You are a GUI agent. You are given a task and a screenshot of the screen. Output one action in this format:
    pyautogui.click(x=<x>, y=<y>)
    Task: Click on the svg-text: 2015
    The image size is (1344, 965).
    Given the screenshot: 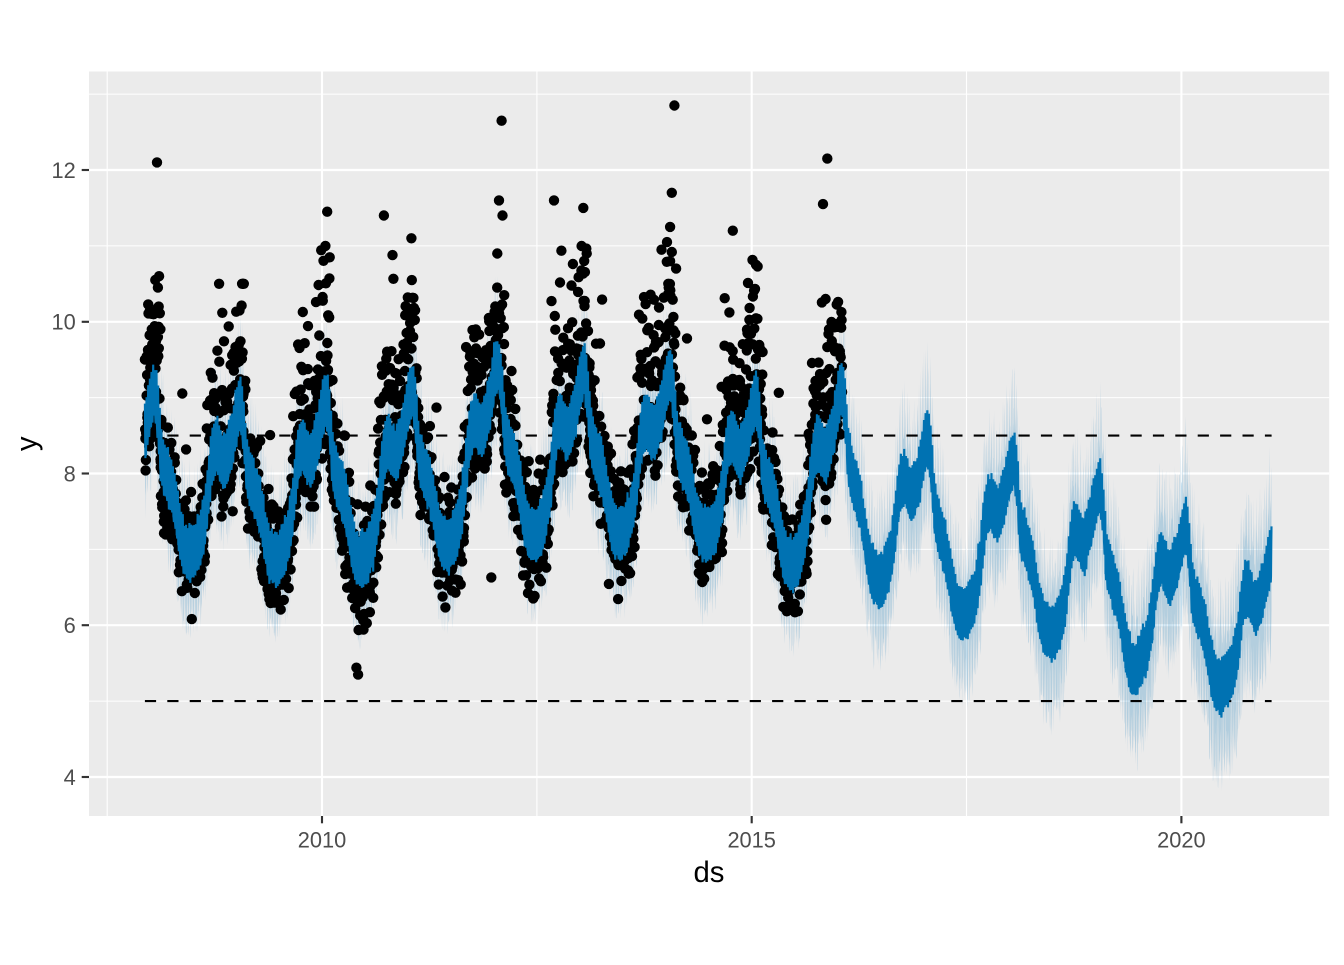 What is the action you would take?
    pyautogui.click(x=751, y=839)
    